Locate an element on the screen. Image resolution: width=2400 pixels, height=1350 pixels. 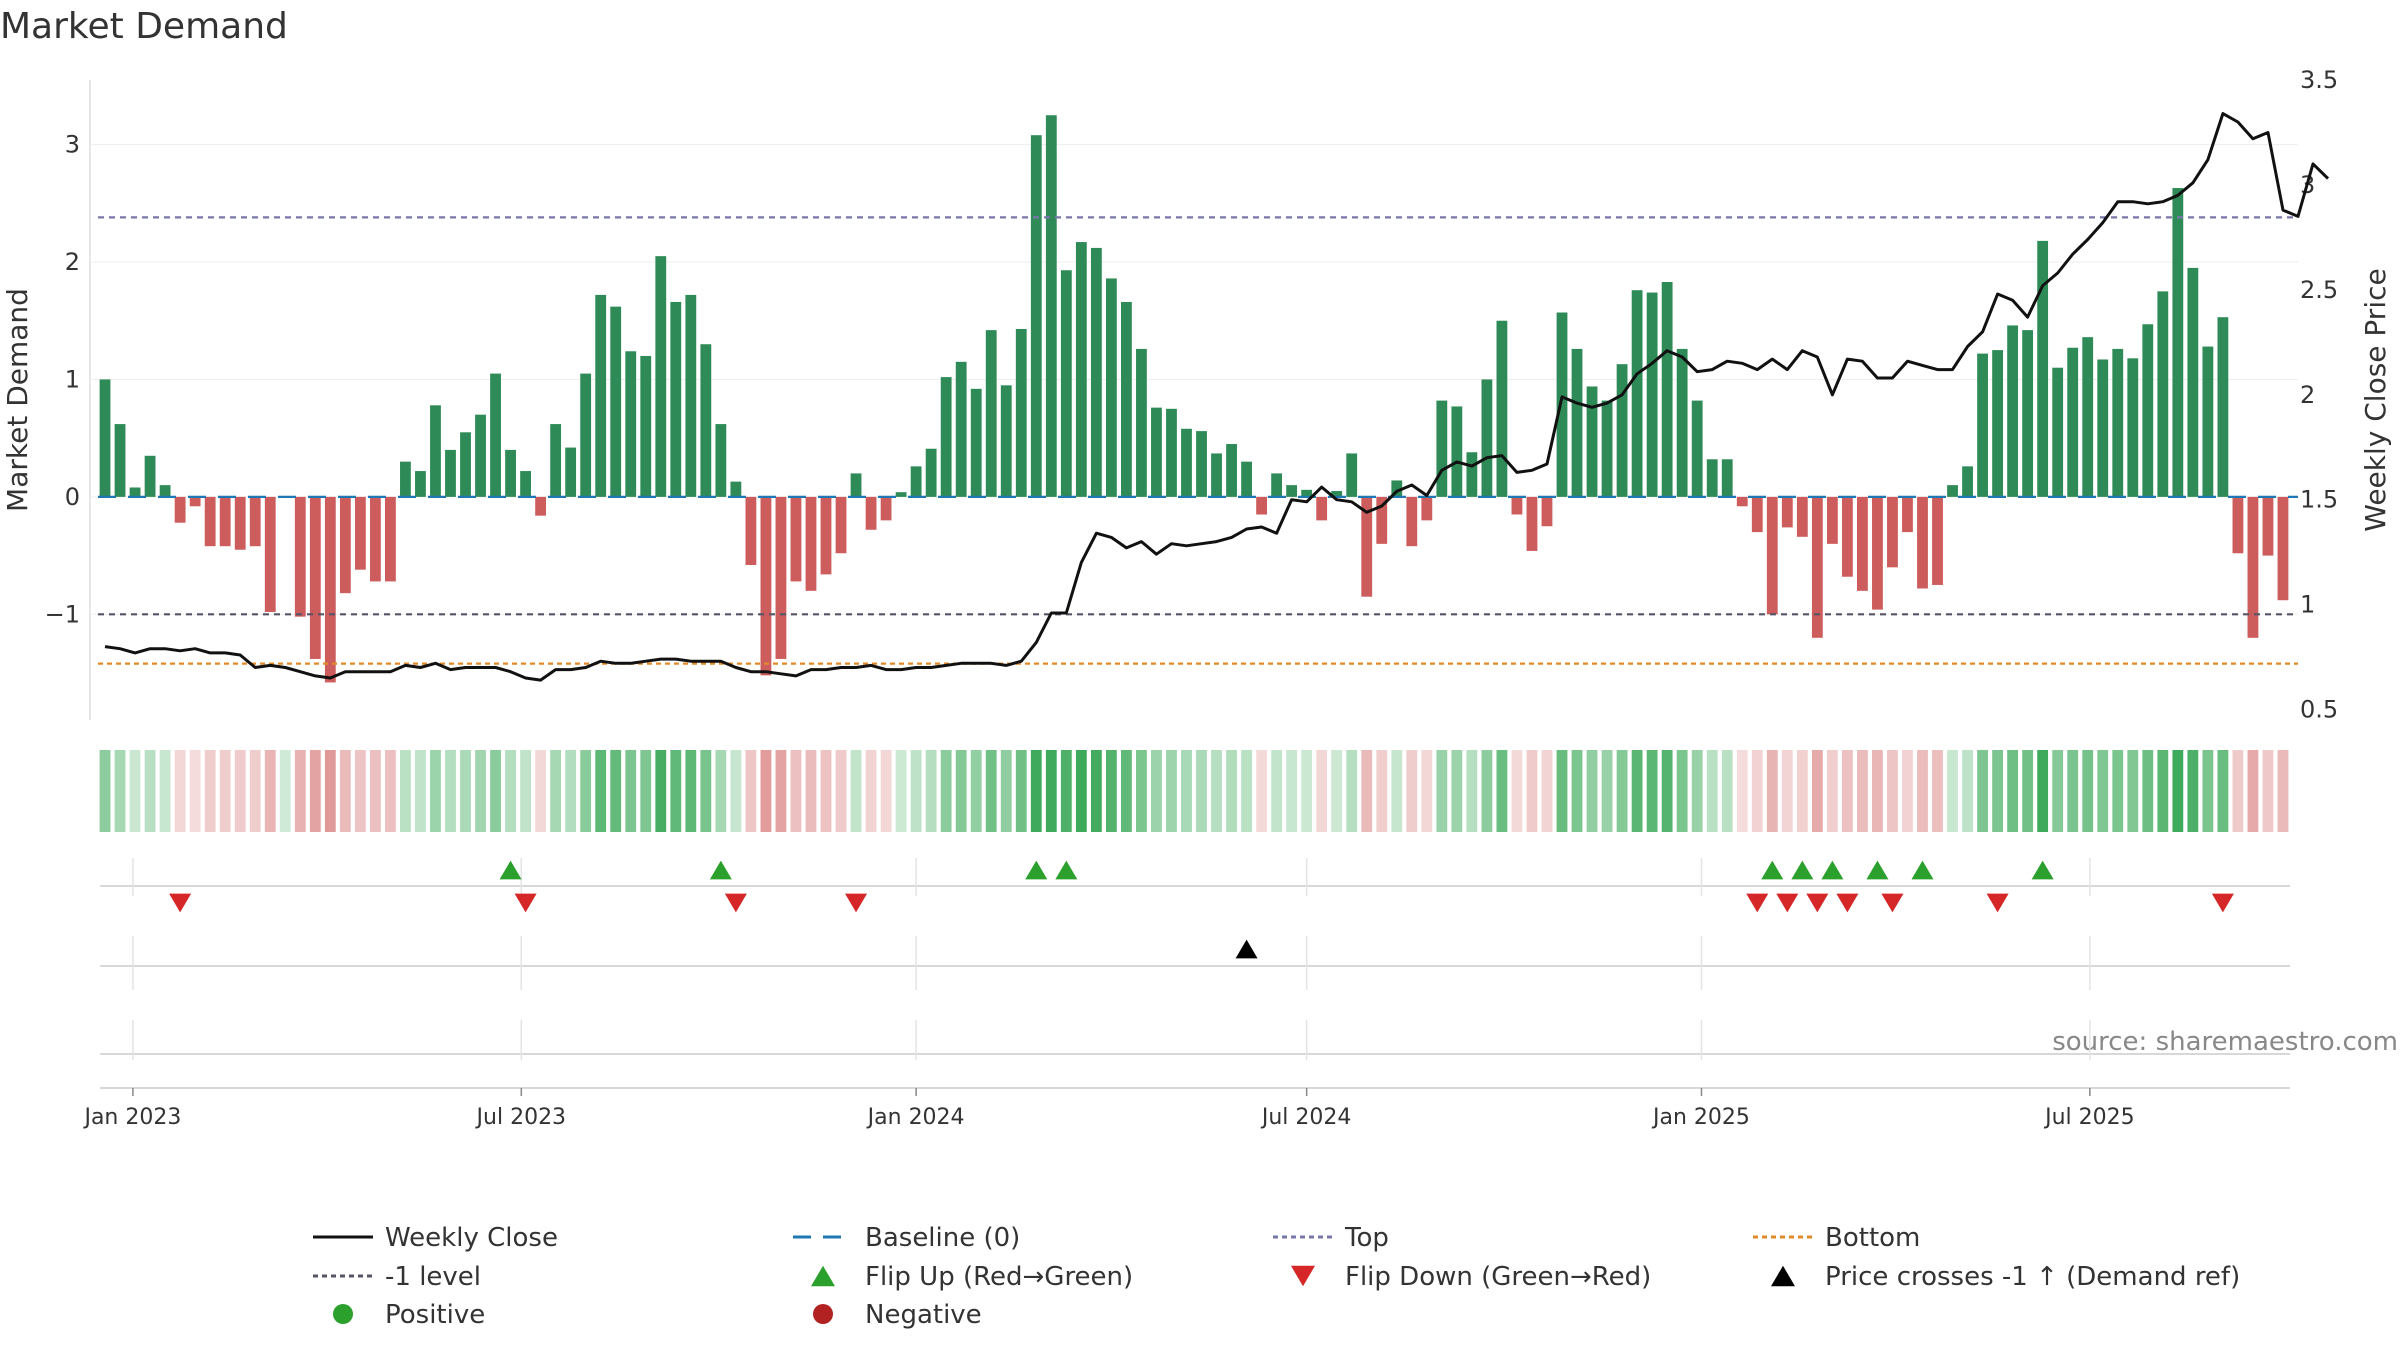
legend-label: Flip Up (Red→Green) is located at coordinates (999, 1277).